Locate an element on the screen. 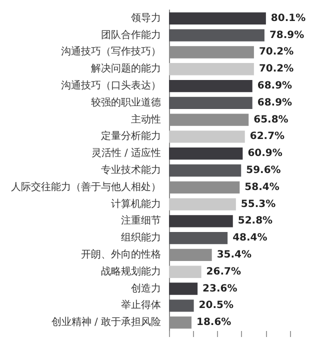 This screenshot has width=332, height=351. y-tick-label: 领导力 is located at coordinates (146, 18).